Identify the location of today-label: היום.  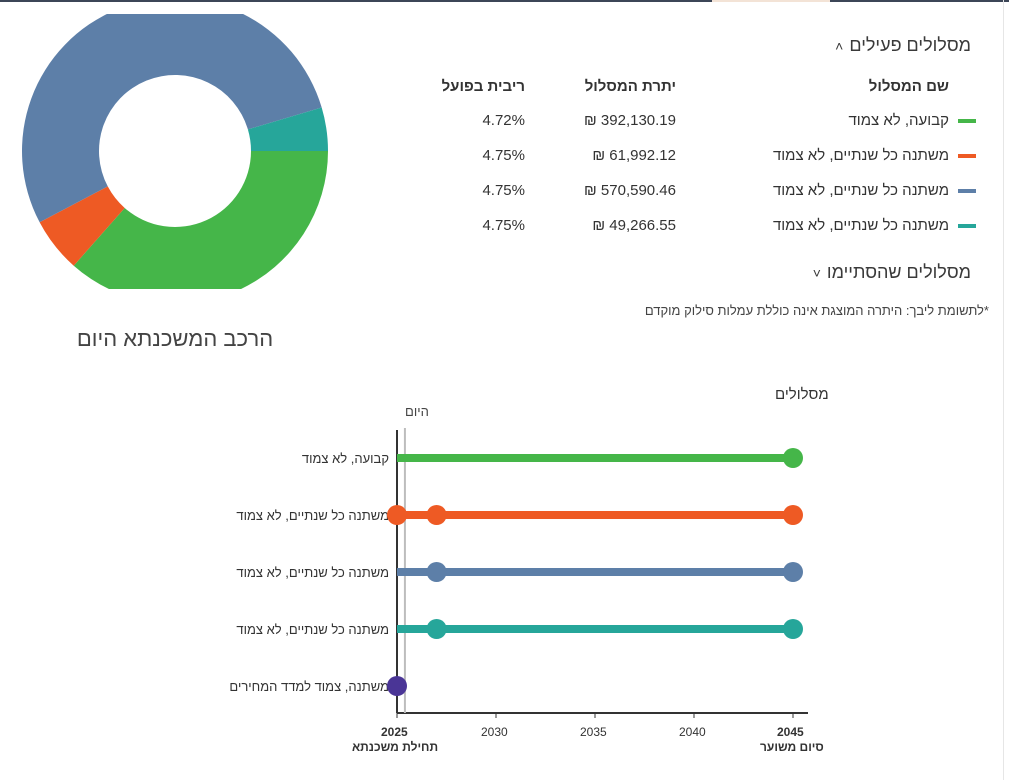
(417, 411).